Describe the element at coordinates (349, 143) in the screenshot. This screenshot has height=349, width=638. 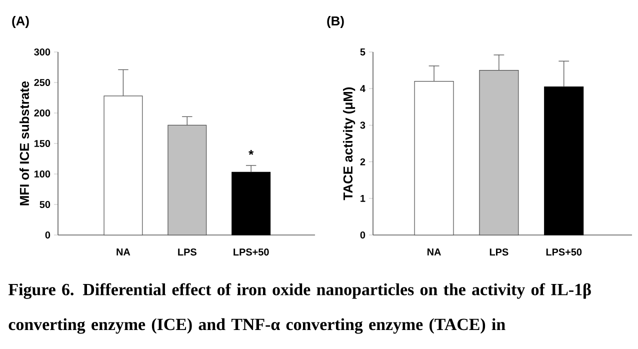
I see `y-axis-title: TACE activity (μM)` at that location.